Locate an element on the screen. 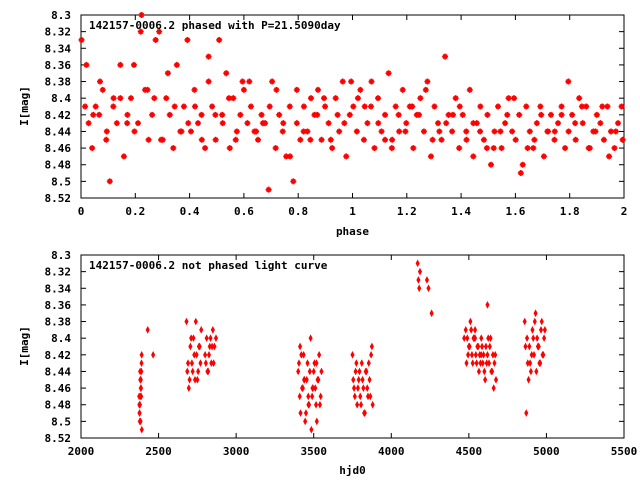 The height and width of the screenshot is (484, 640). x-tick-label: 2 is located at coordinates (624, 211).